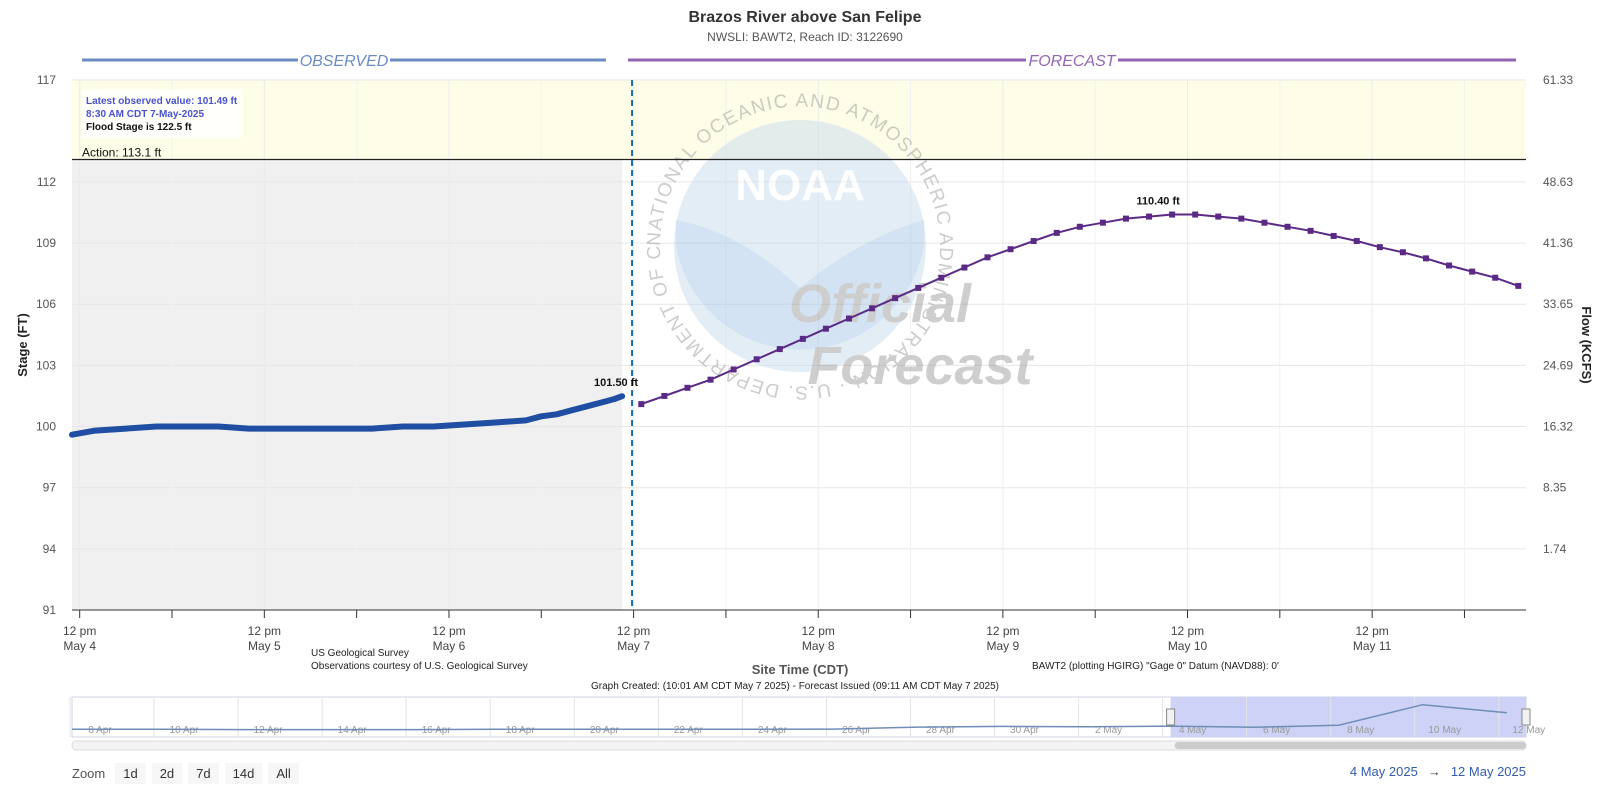 The width and height of the screenshot is (1600, 805). I want to click on x-tick-label-date: May 7, so click(633, 646).